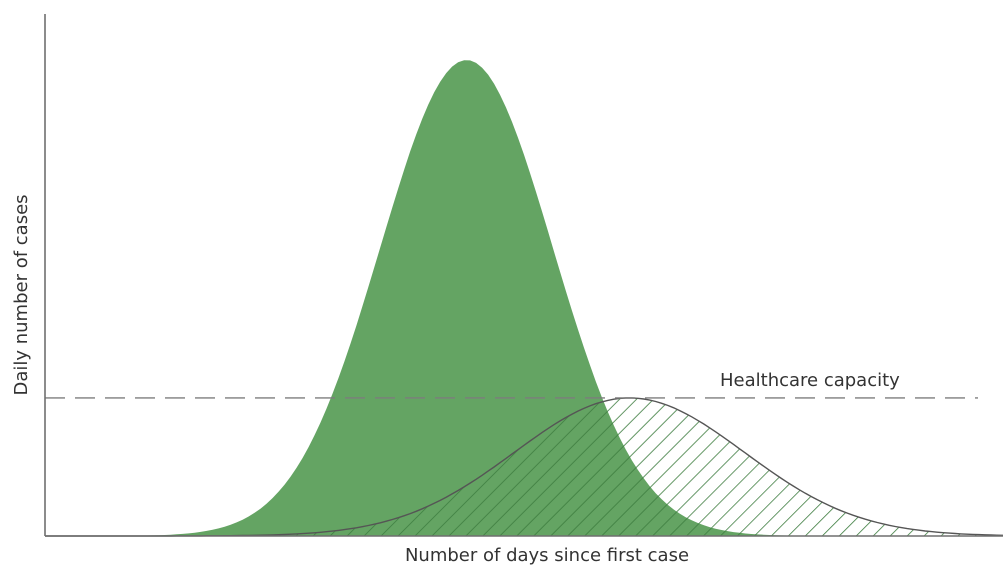  What do you see at coordinates (547, 555) in the screenshot?
I see `x-axis-label: Number of days since first case` at bounding box center [547, 555].